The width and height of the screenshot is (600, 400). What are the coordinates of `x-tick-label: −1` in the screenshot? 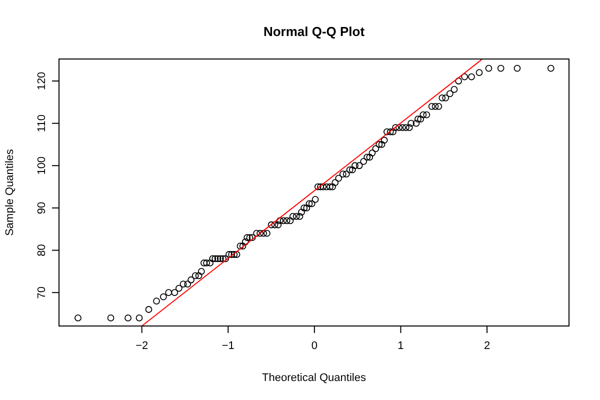 It's located at (228, 346).